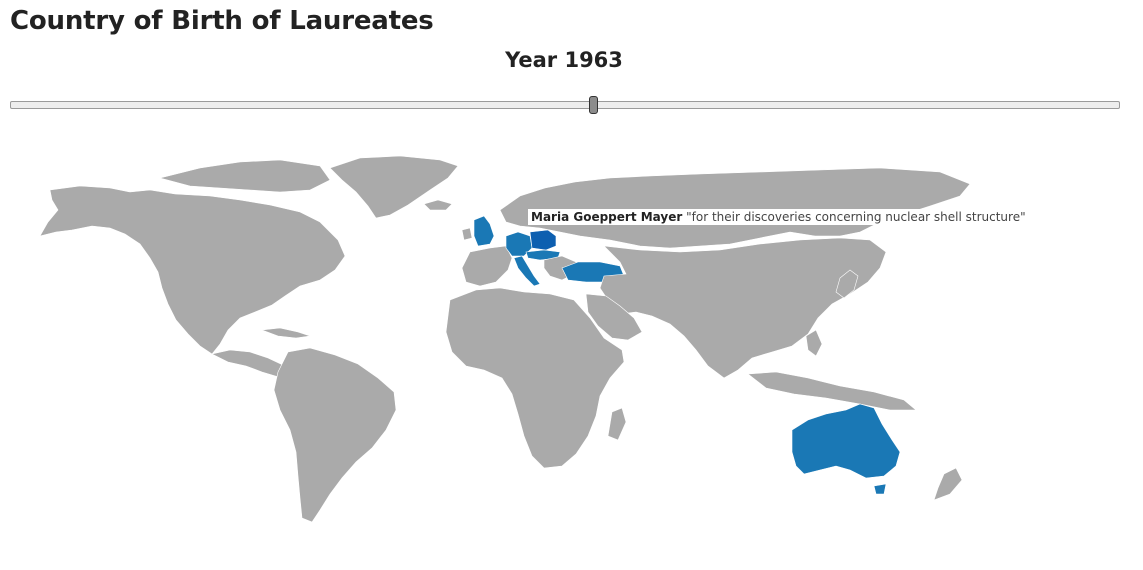 The height and width of the screenshot is (570, 1143). What do you see at coordinates (527, 271) in the screenshot?
I see `country-italy` at bounding box center [527, 271].